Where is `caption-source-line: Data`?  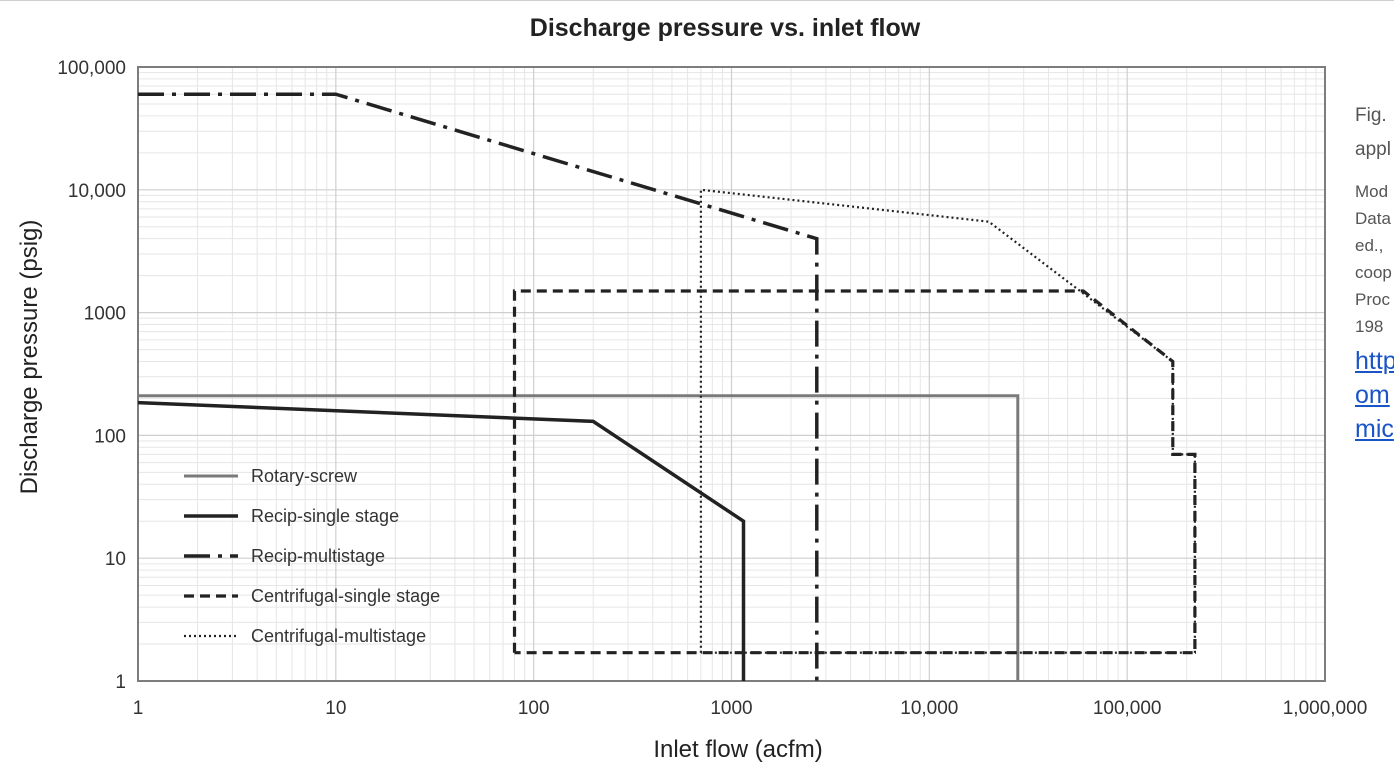 caption-source-line: Data is located at coordinates (1373, 218).